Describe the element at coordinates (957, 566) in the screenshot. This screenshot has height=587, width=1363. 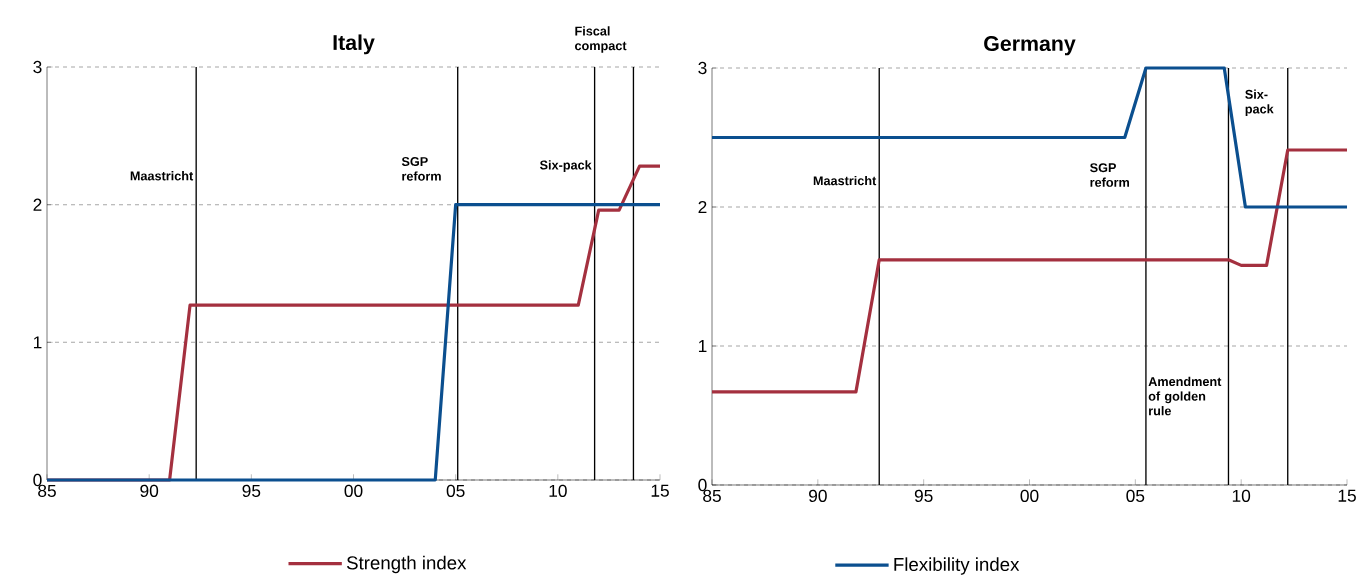
I see `legend-label: Flexibility index` at that location.